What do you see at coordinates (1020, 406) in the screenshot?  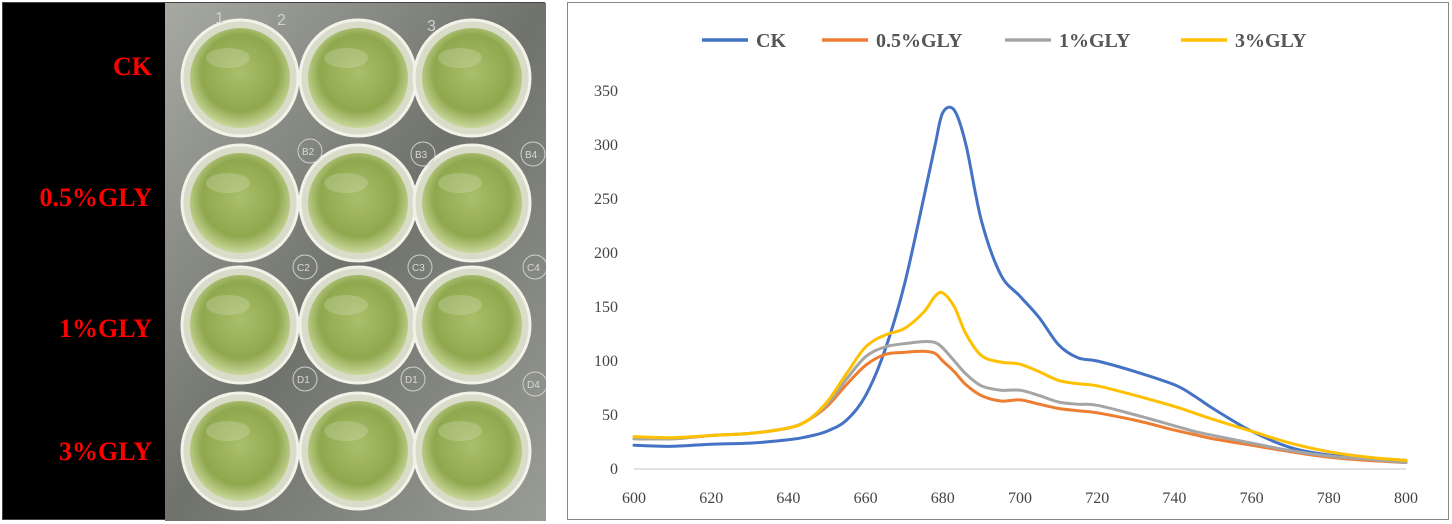 I see `series-line` at bounding box center [1020, 406].